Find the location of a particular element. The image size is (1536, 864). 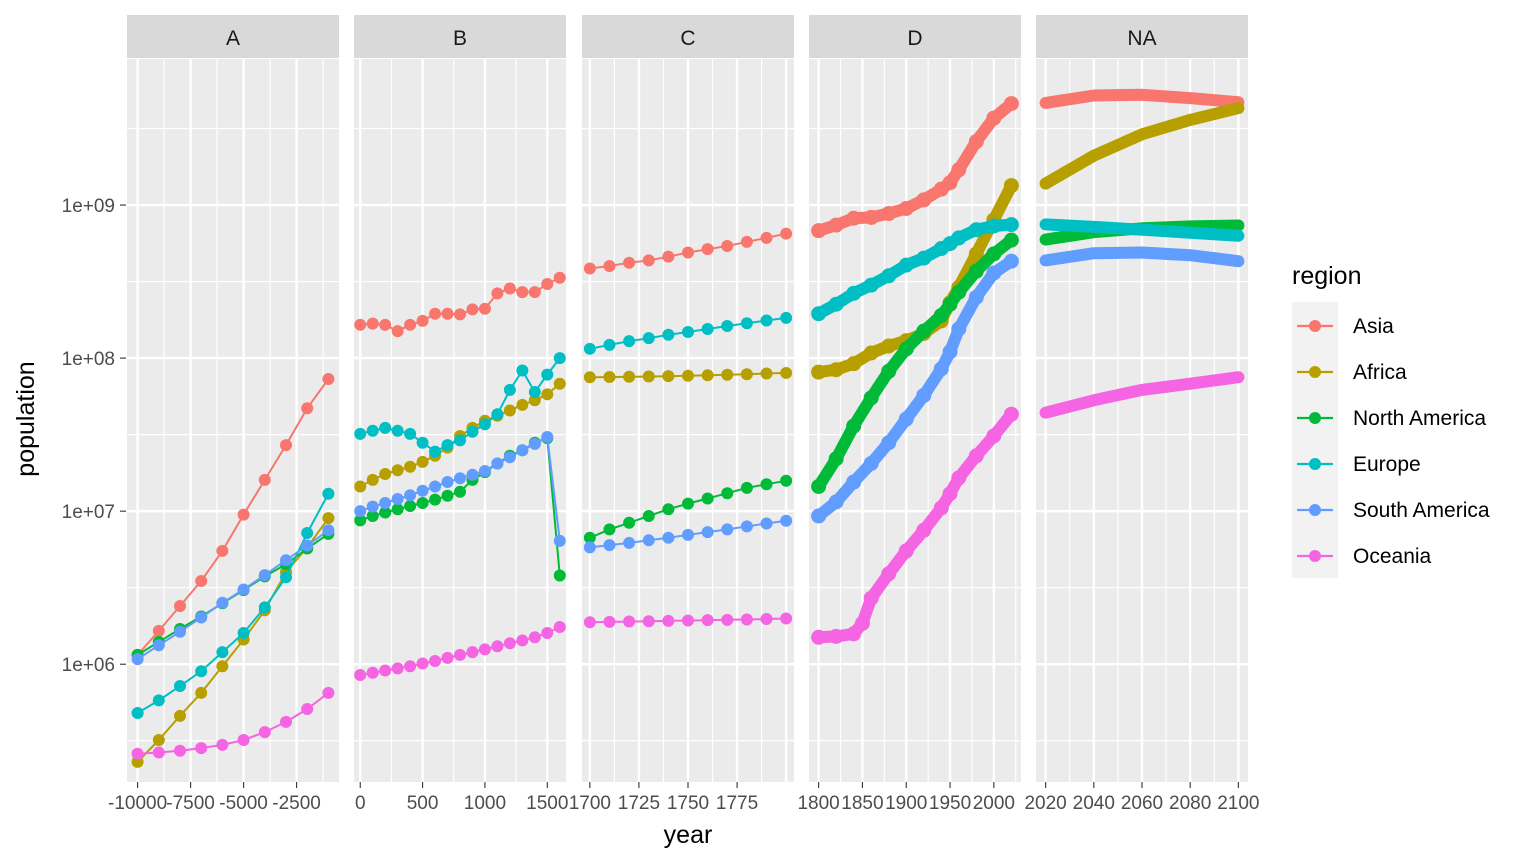

x-tick-label: 1950 is located at coordinates (950, 803).